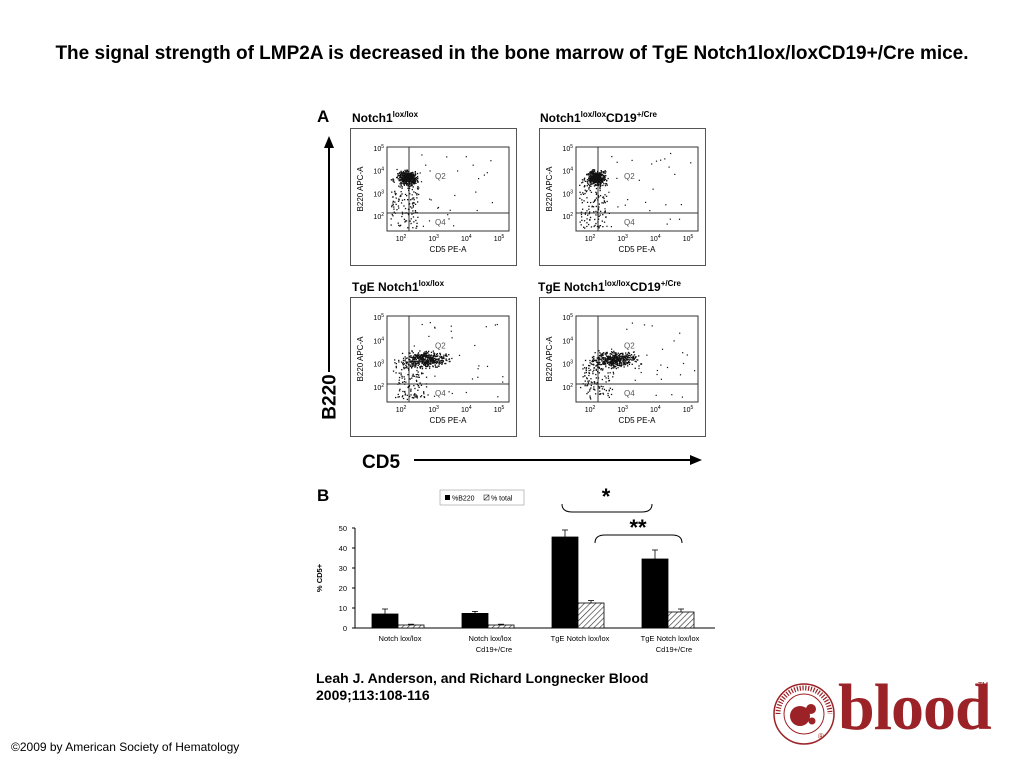 The image size is (1024, 768). I want to click on bar-total, so click(411, 626).